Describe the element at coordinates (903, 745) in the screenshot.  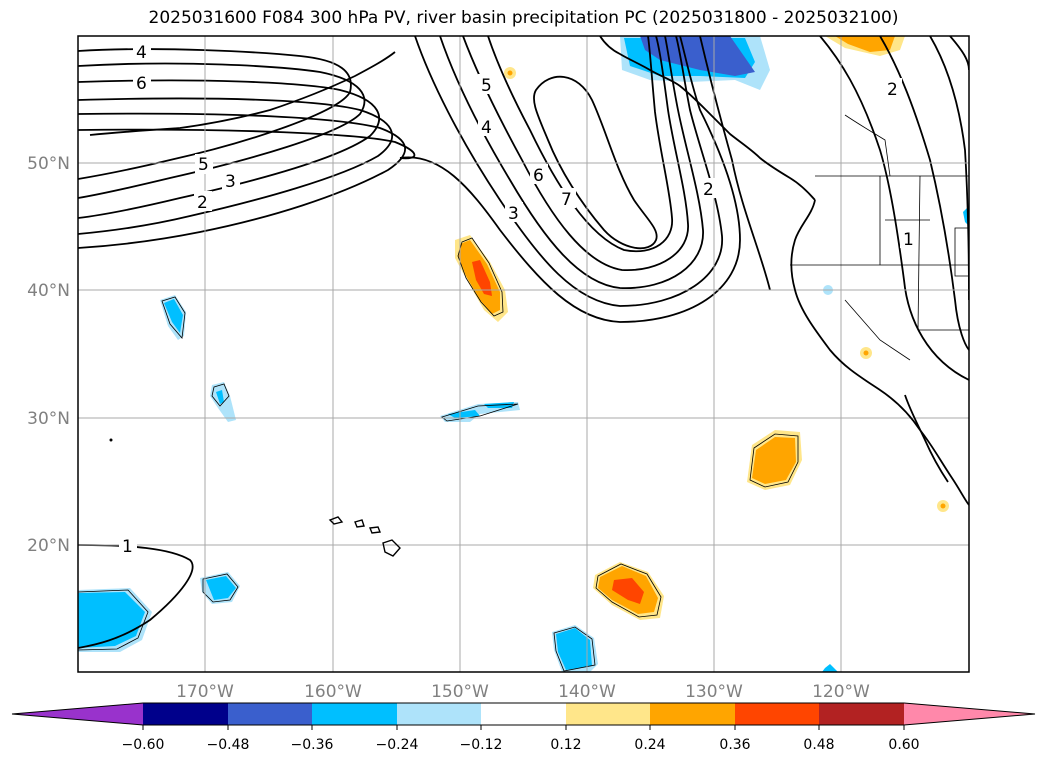
I see `colorbar-tick: 0.60` at that location.